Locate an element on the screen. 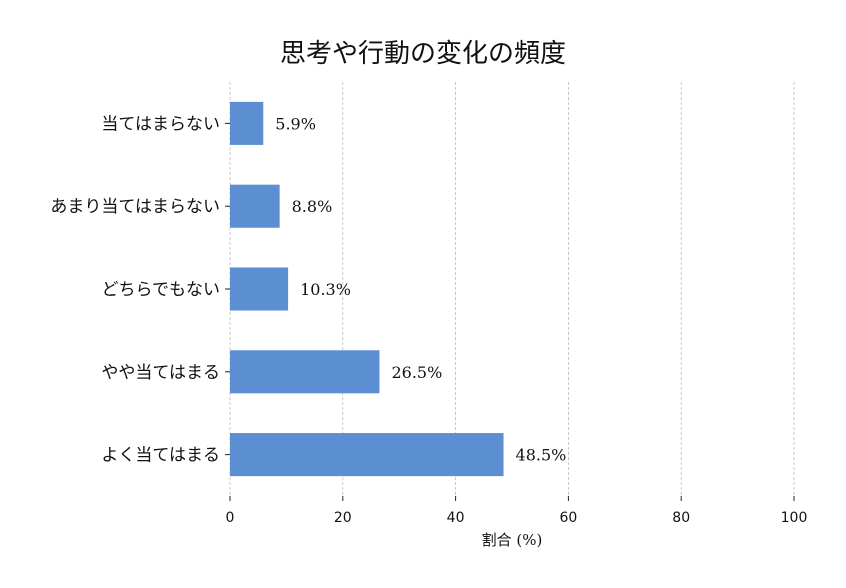  x-tick-label: 80 is located at coordinates (681, 518).